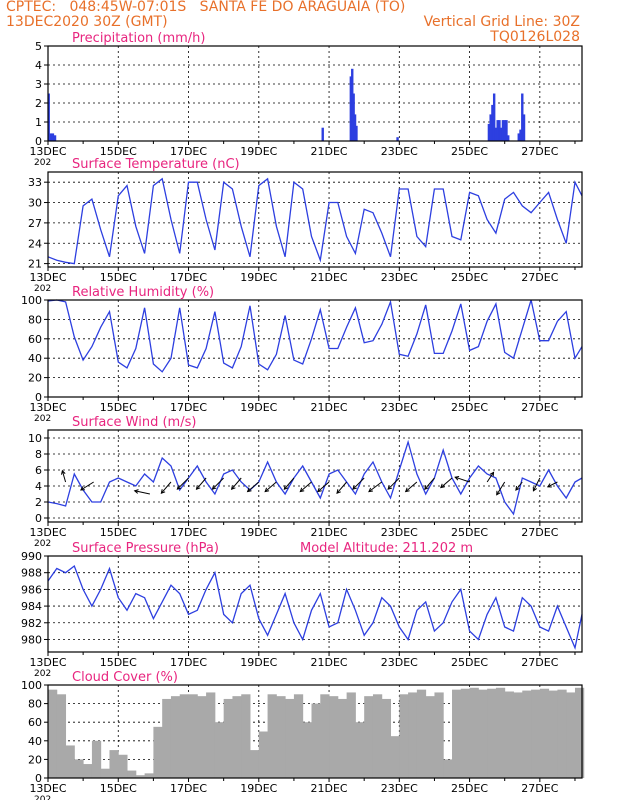 The height and width of the screenshot is (800, 618). Describe the element at coordinates (35, 264) in the screenshot. I see `y-tick-label: 21` at that location.